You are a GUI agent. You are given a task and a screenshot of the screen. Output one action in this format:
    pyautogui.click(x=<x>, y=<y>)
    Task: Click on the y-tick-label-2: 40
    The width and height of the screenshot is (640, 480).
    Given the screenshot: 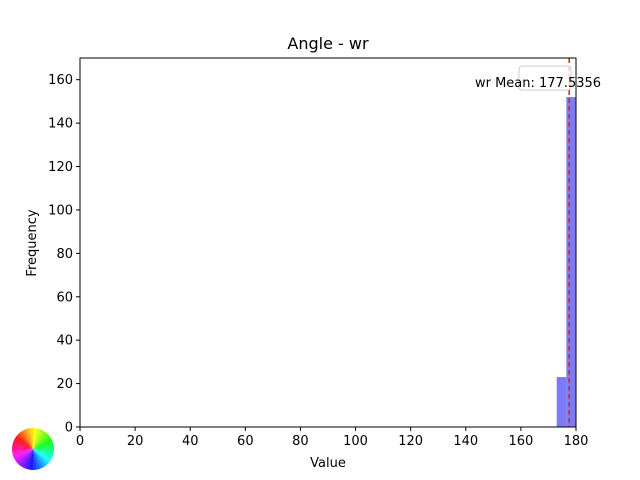 What is the action you would take?
    pyautogui.click(x=64, y=341)
    